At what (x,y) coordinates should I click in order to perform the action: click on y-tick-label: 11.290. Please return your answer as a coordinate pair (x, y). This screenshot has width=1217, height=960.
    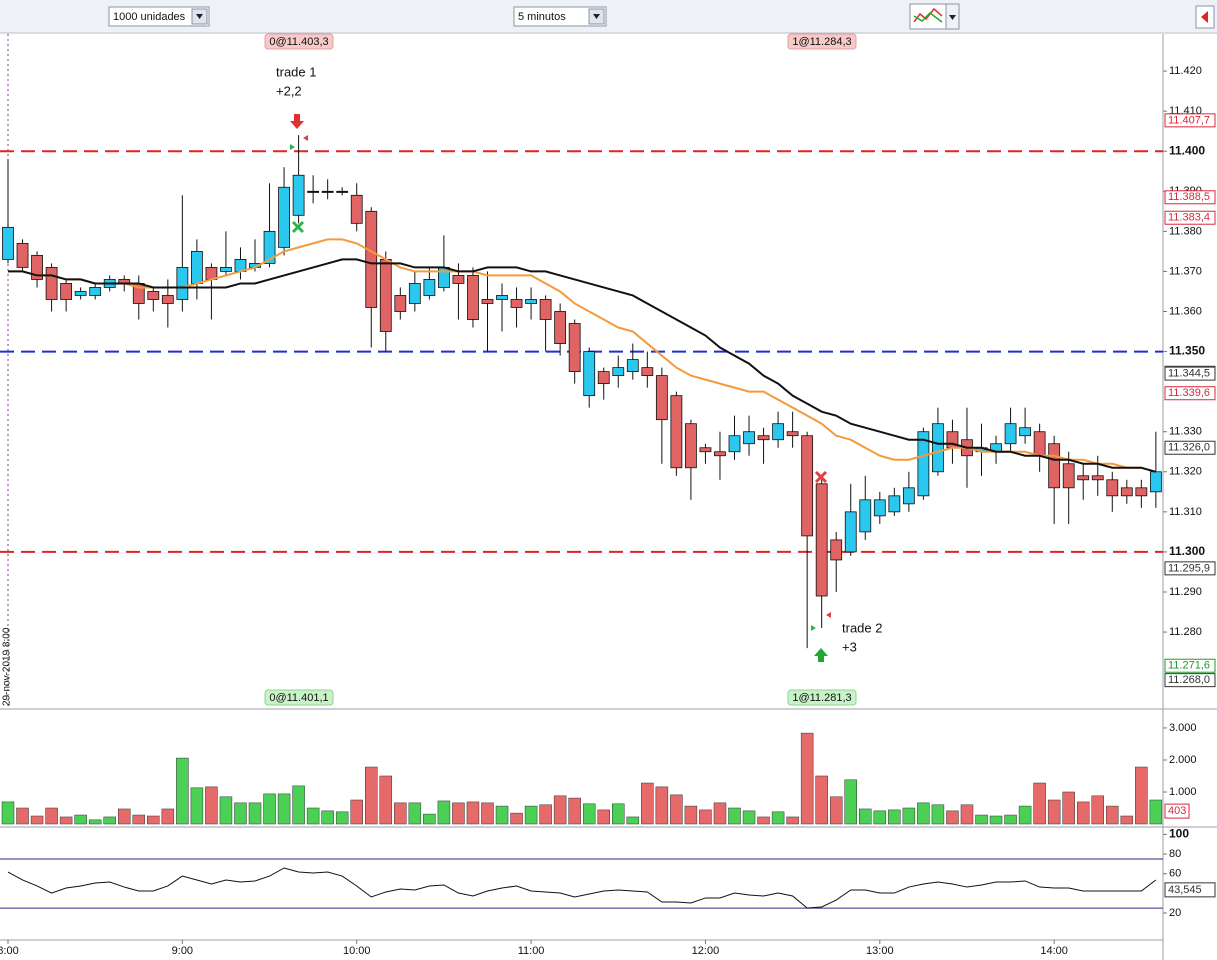
    Looking at the image, I should click on (1185, 592).